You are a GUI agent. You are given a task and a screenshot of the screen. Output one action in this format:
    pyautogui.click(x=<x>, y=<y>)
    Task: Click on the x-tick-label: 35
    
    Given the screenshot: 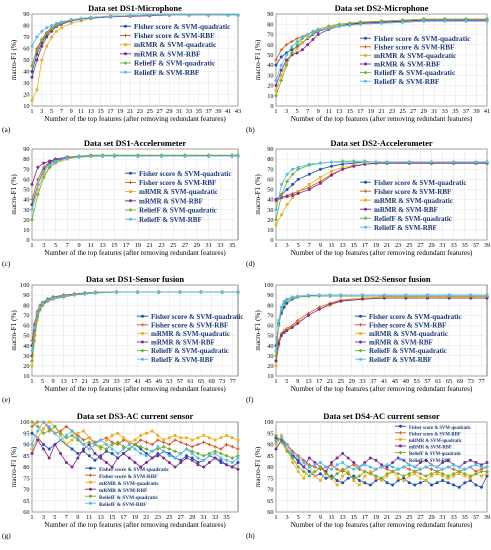 What is the action you would take?
    pyautogui.click(x=199, y=111)
    